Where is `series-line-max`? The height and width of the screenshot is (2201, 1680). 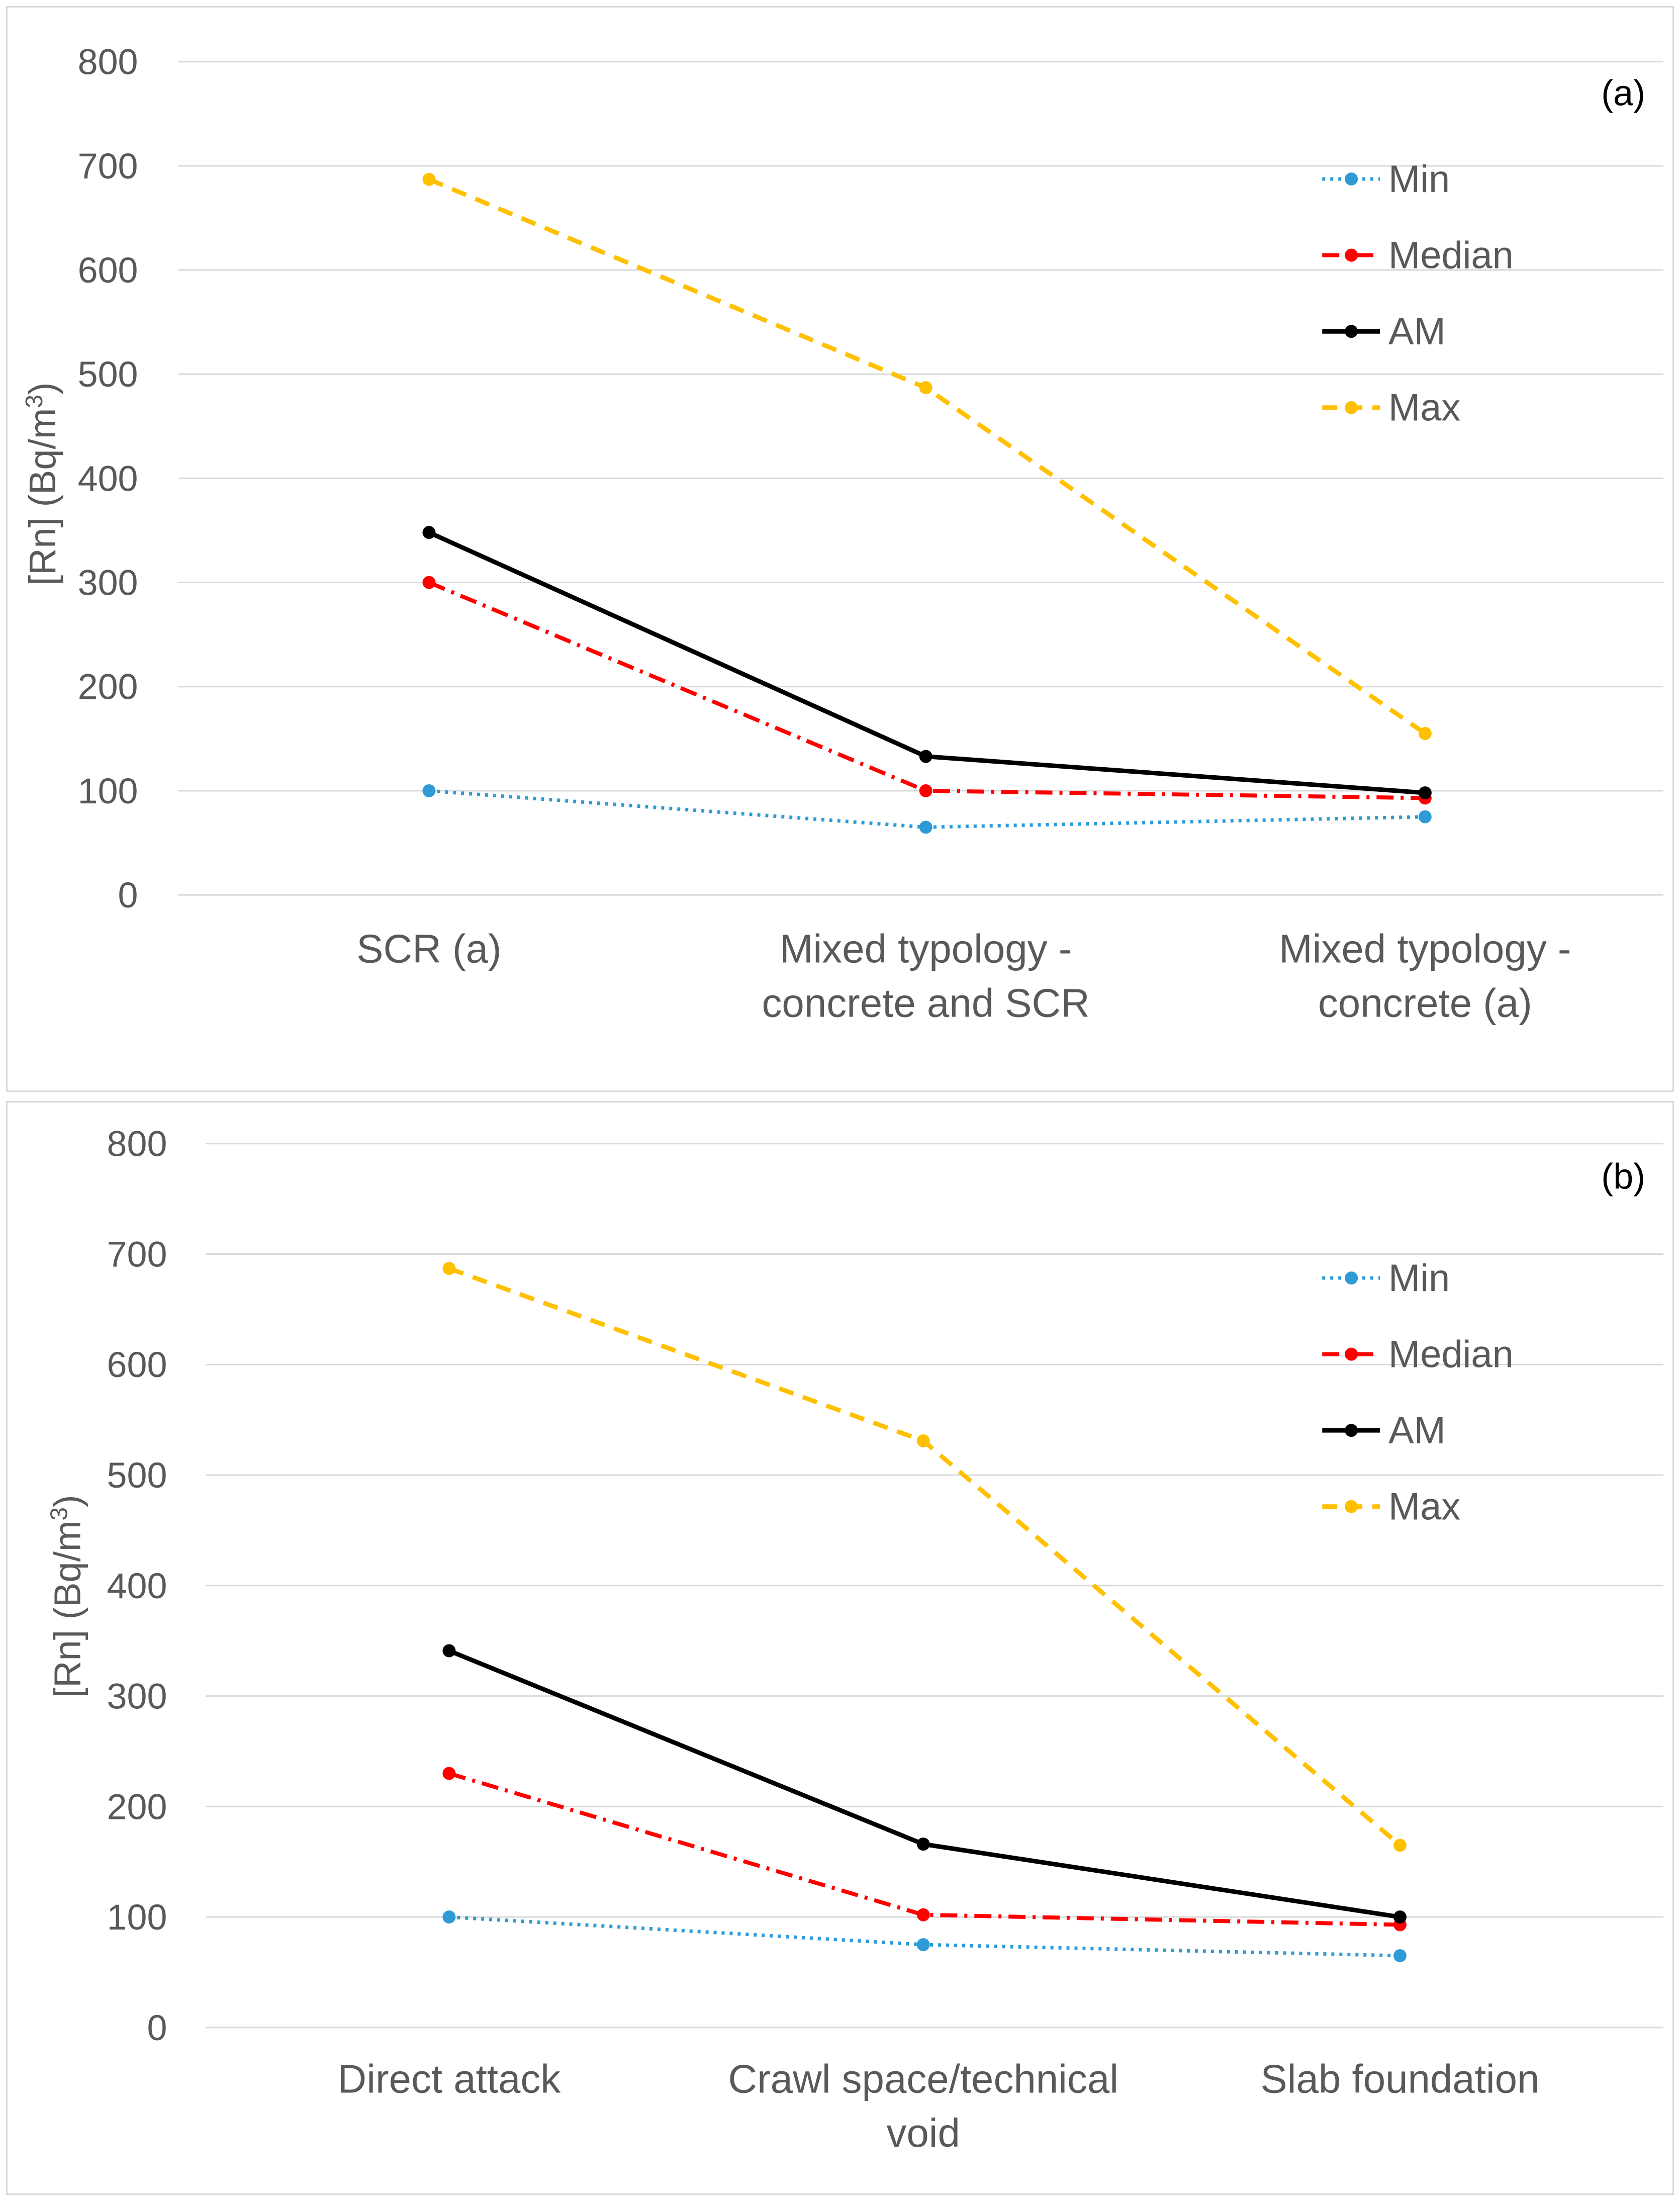 series-line-max is located at coordinates (925, 1557).